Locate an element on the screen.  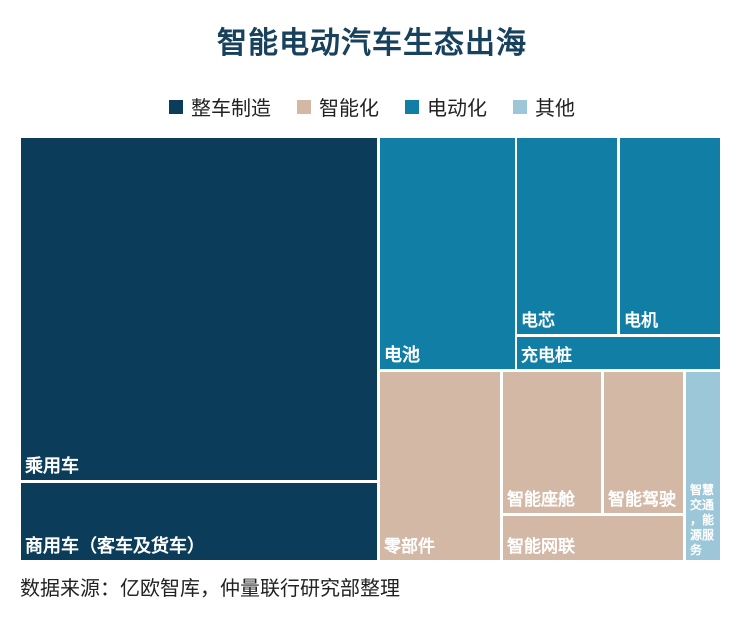
legend-label: 其他 is located at coordinates (555, 108).